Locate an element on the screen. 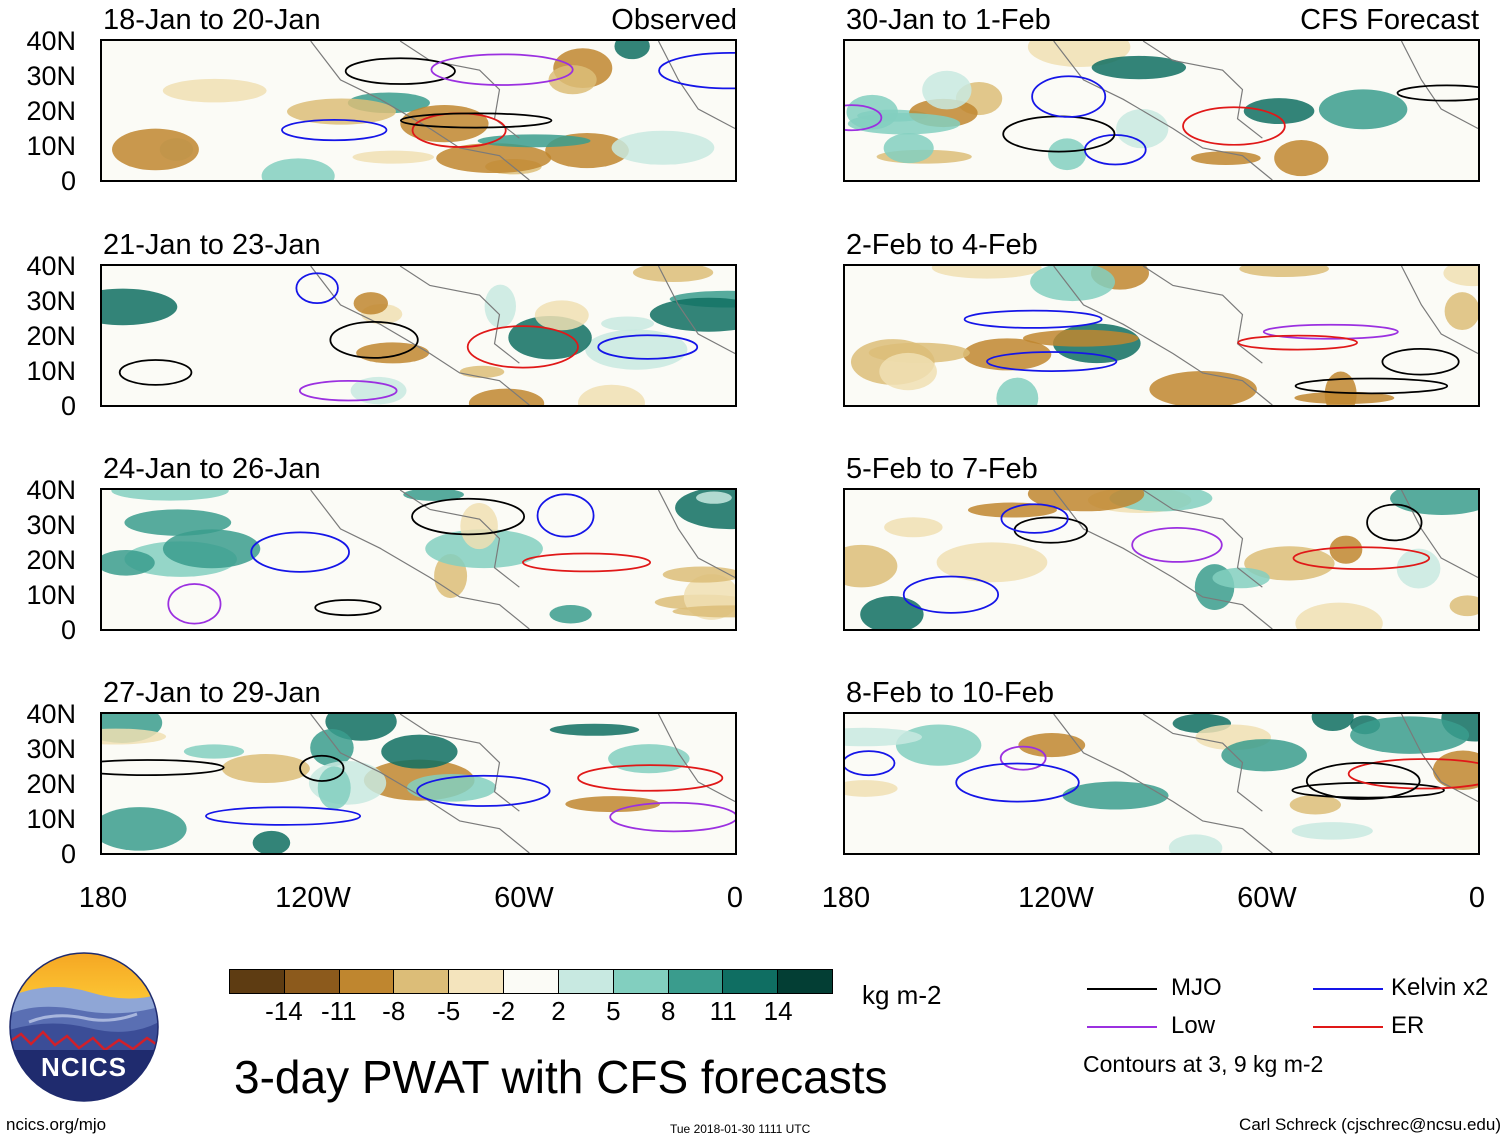  ncics-logo is located at coordinates (84, 1027).